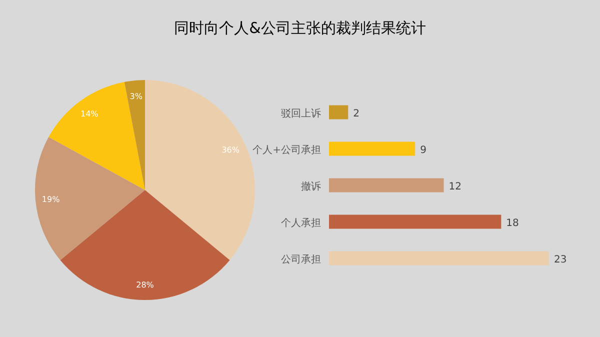 Image resolution: width=600 pixels, height=337 pixels. Describe the element at coordinates (89, 113) in the screenshot. I see `data-label: 14%` at that location.